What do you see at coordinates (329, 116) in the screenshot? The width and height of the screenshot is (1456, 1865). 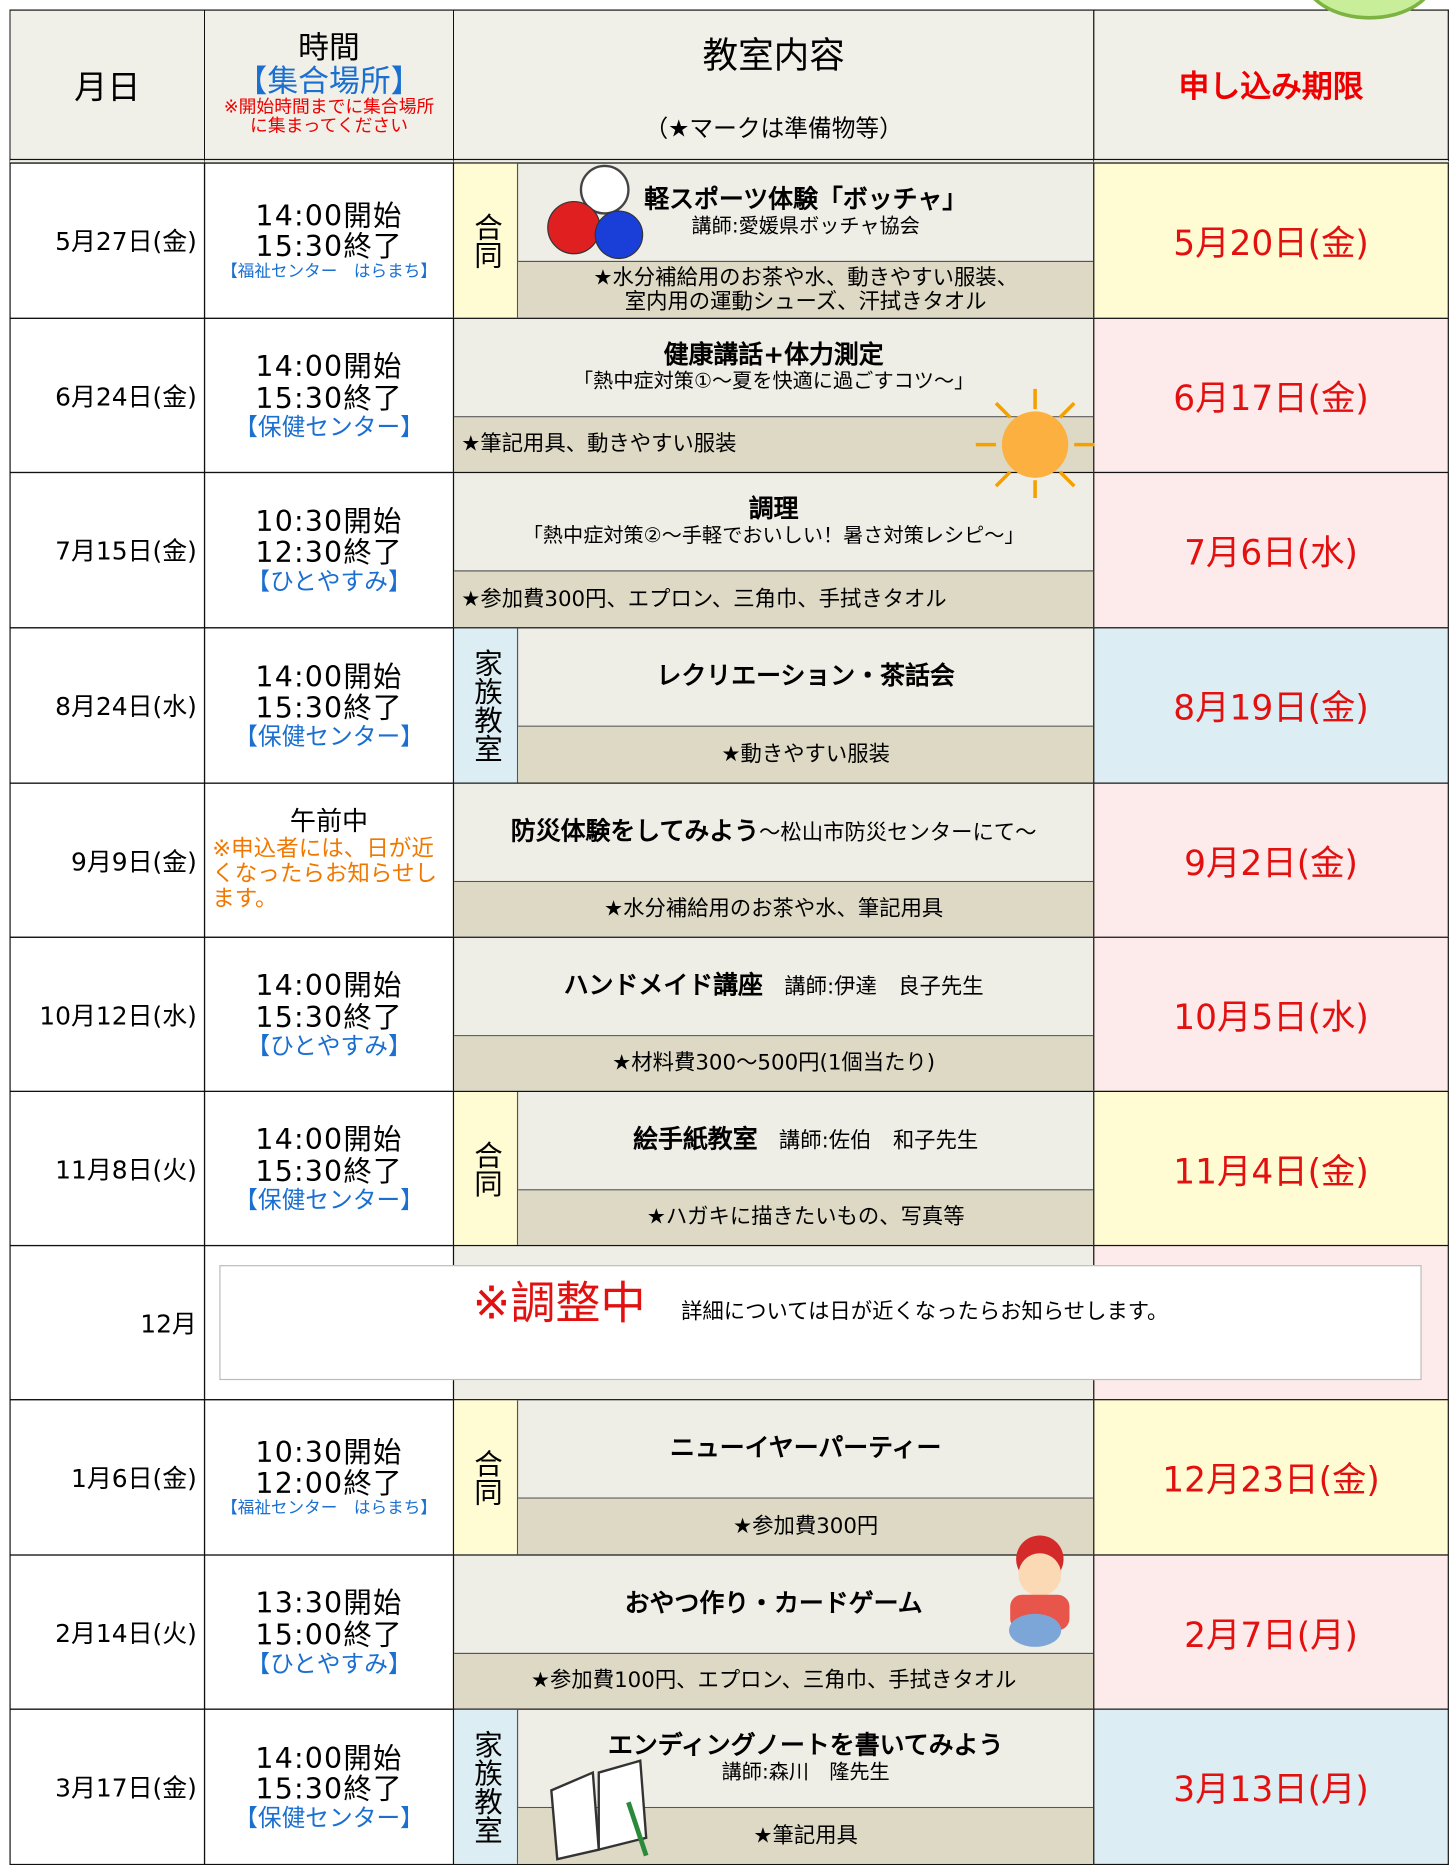 I see `text: ※開始時間までに集合場所に集まってください` at bounding box center [329, 116].